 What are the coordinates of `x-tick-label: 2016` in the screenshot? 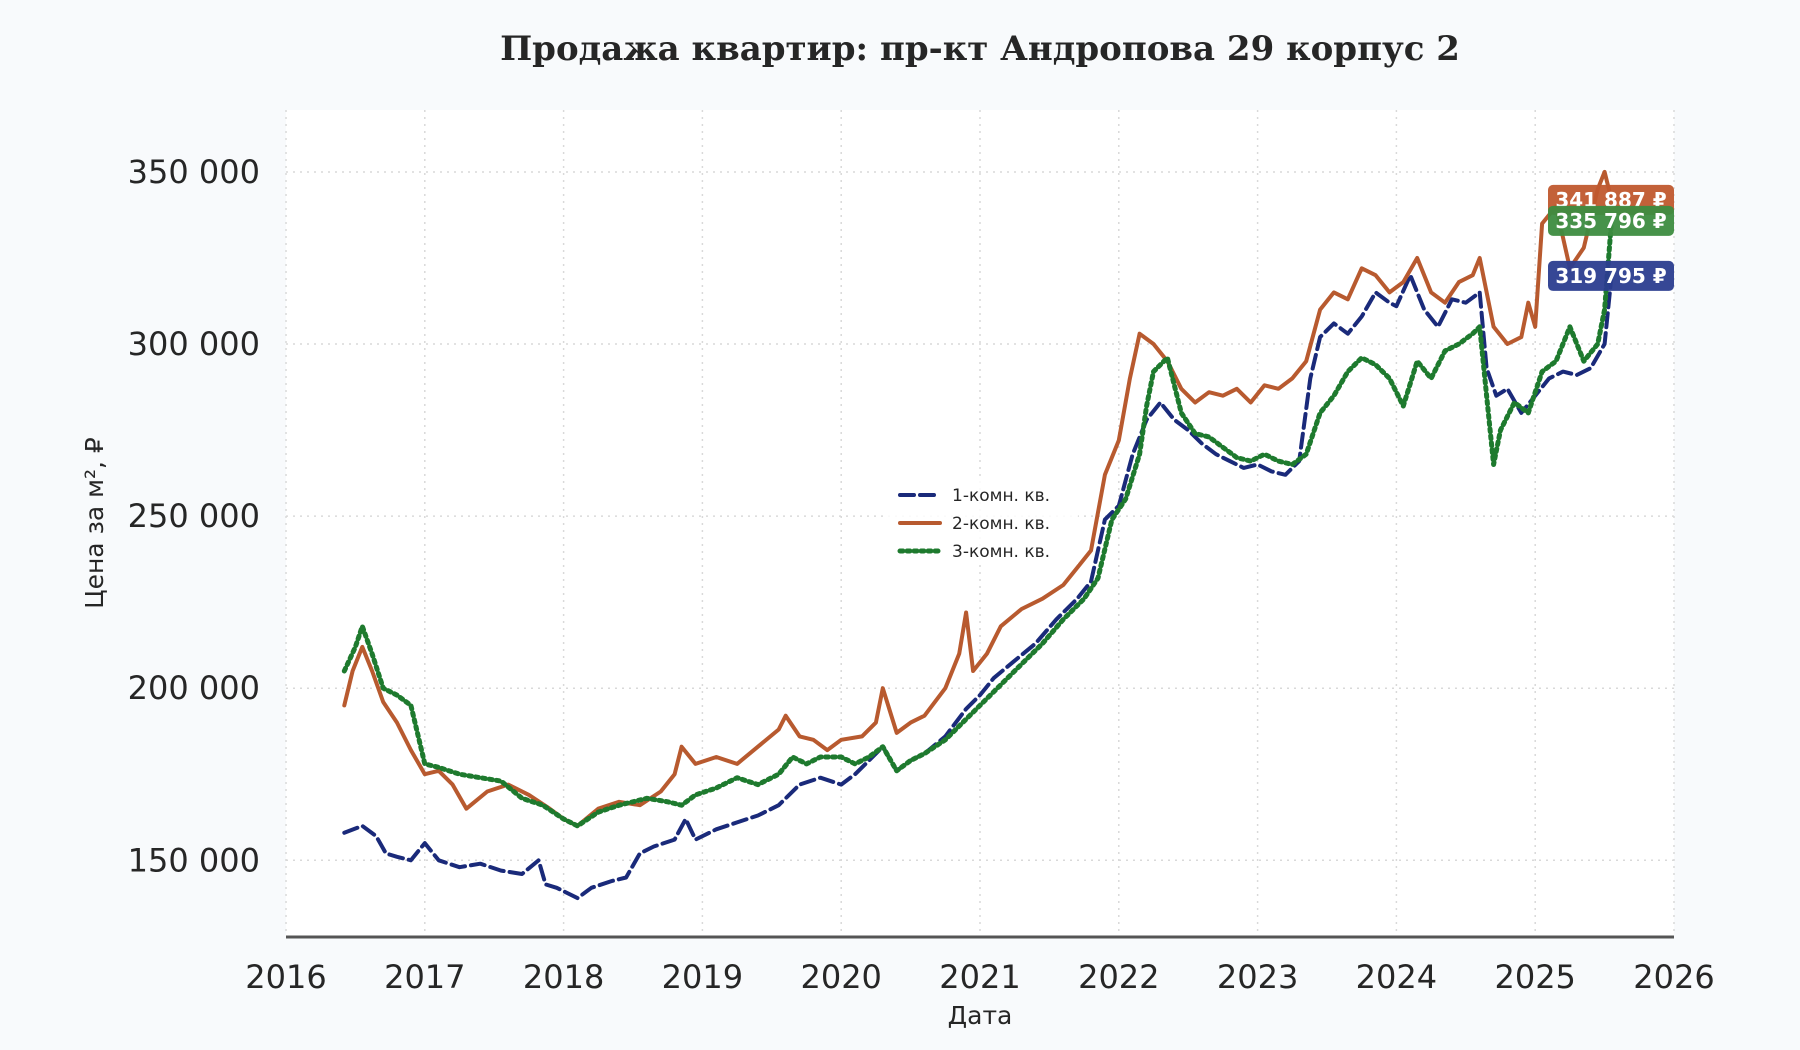 It's located at (285, 977).